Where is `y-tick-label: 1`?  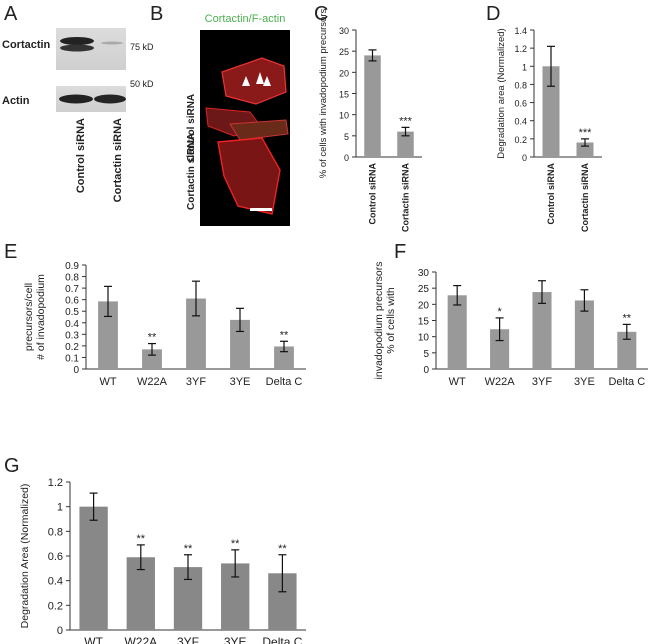 y-tick-label: 1 is located at coordinates (524, 67).